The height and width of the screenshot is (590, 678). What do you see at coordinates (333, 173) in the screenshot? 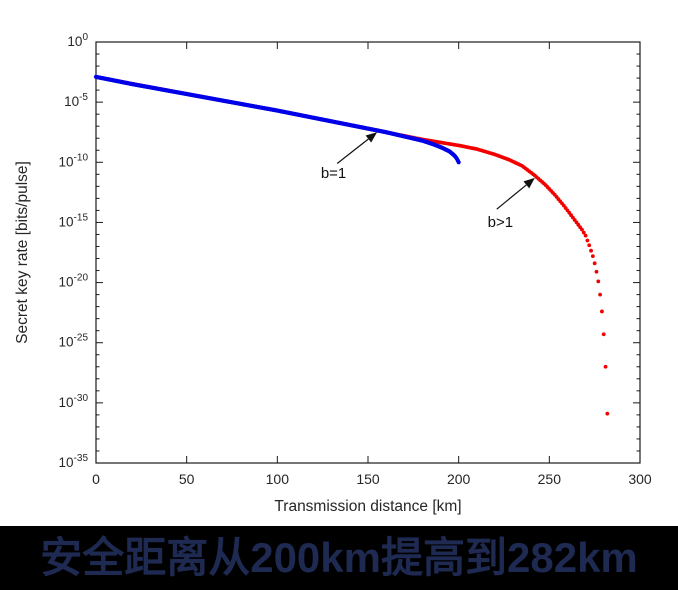
I see `svg-text: b=1` at bounding box center [333, 173].